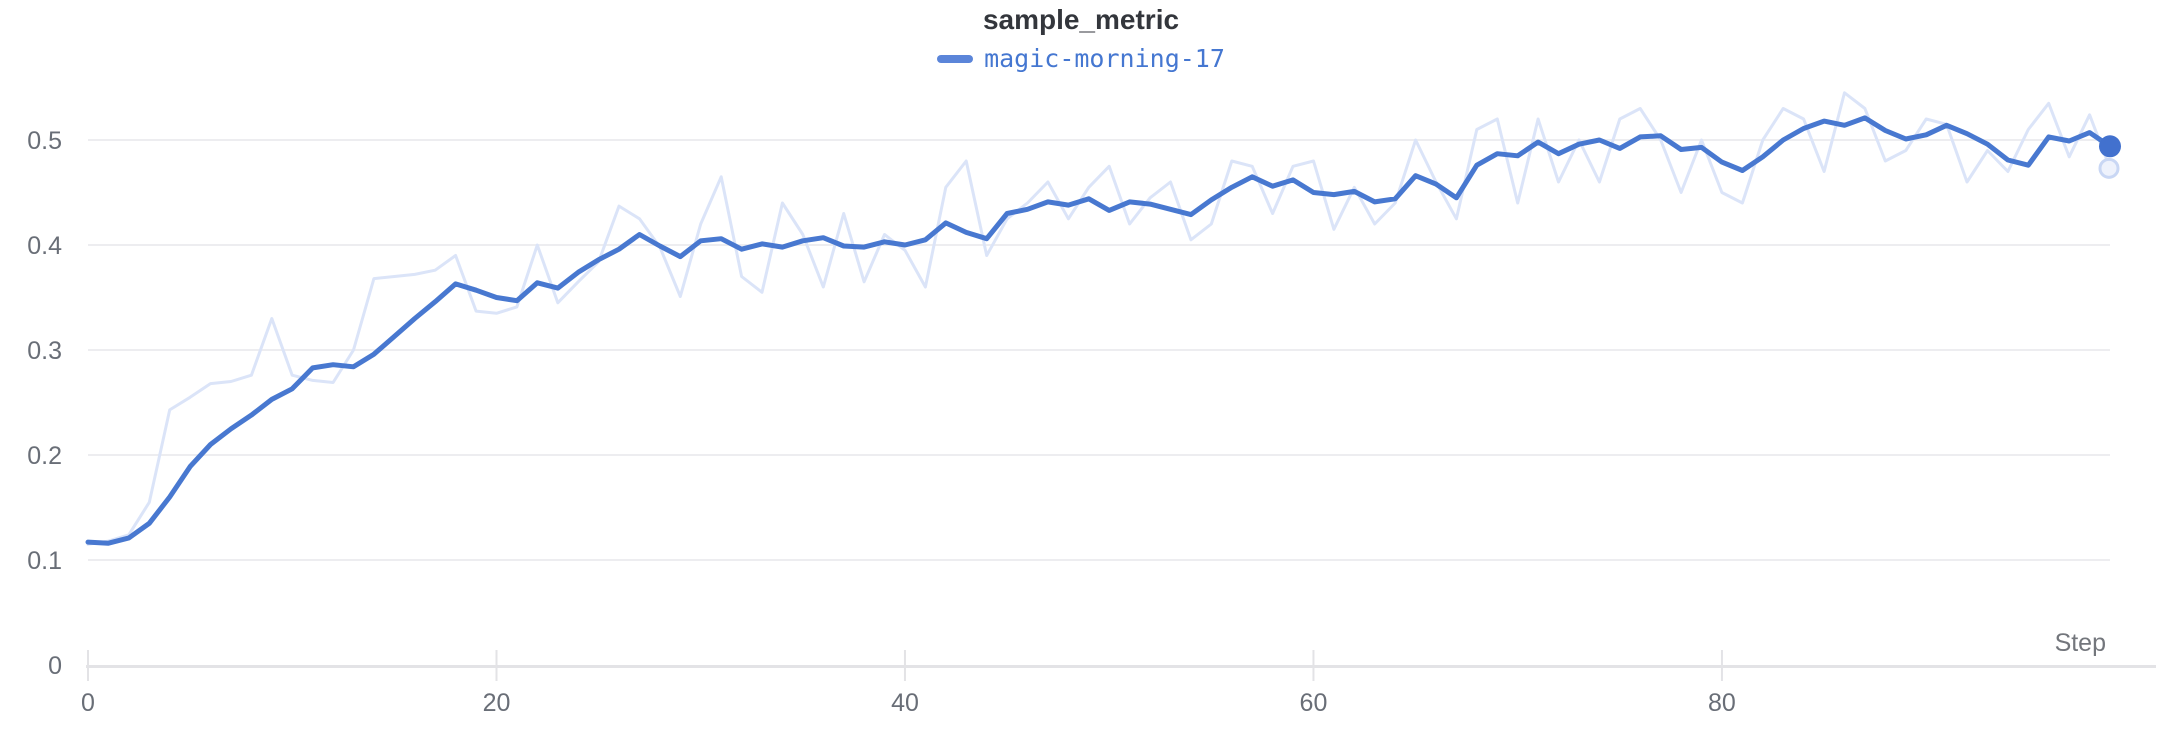 The image size is (2162, 738). What do you see at coordinates (2110, 146) in the screenshot?
I see `smoothed-end-marker` at bounding box center [2110, 146].